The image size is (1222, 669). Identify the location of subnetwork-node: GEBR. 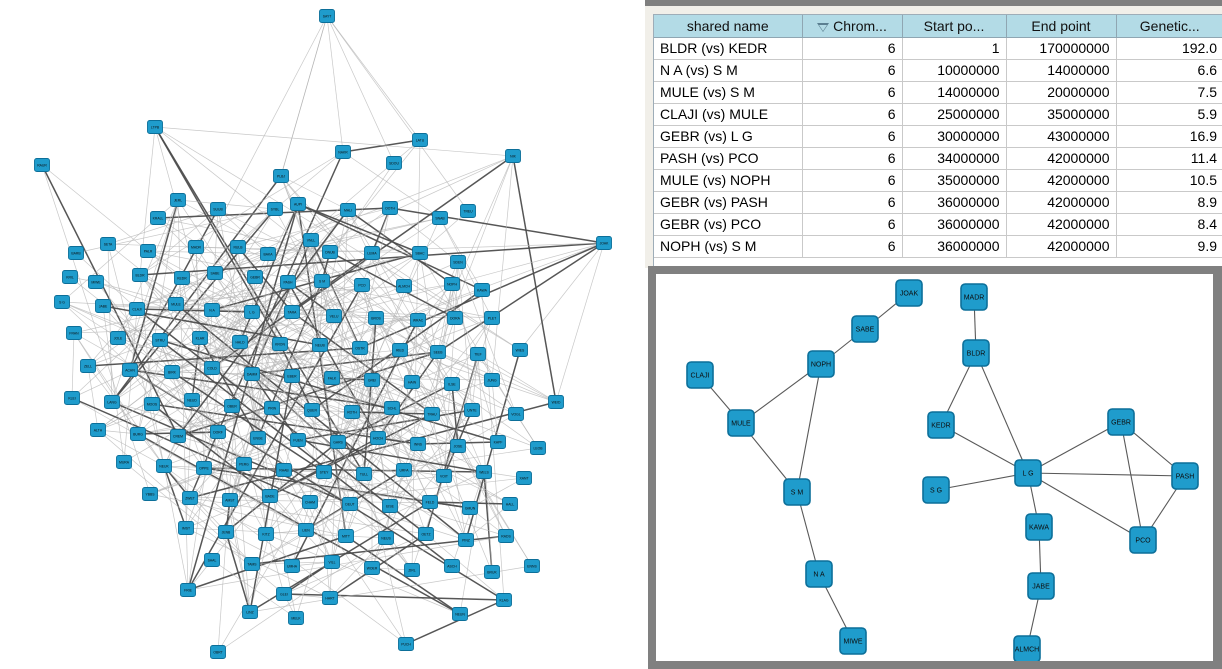
(1121, 422).